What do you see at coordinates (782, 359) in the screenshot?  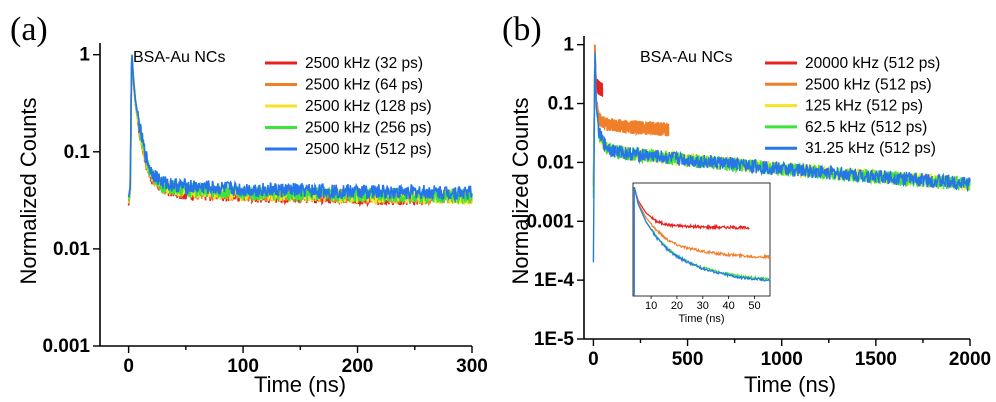 I see `x-tick-label: 1000` at bounding box center [782, 359].